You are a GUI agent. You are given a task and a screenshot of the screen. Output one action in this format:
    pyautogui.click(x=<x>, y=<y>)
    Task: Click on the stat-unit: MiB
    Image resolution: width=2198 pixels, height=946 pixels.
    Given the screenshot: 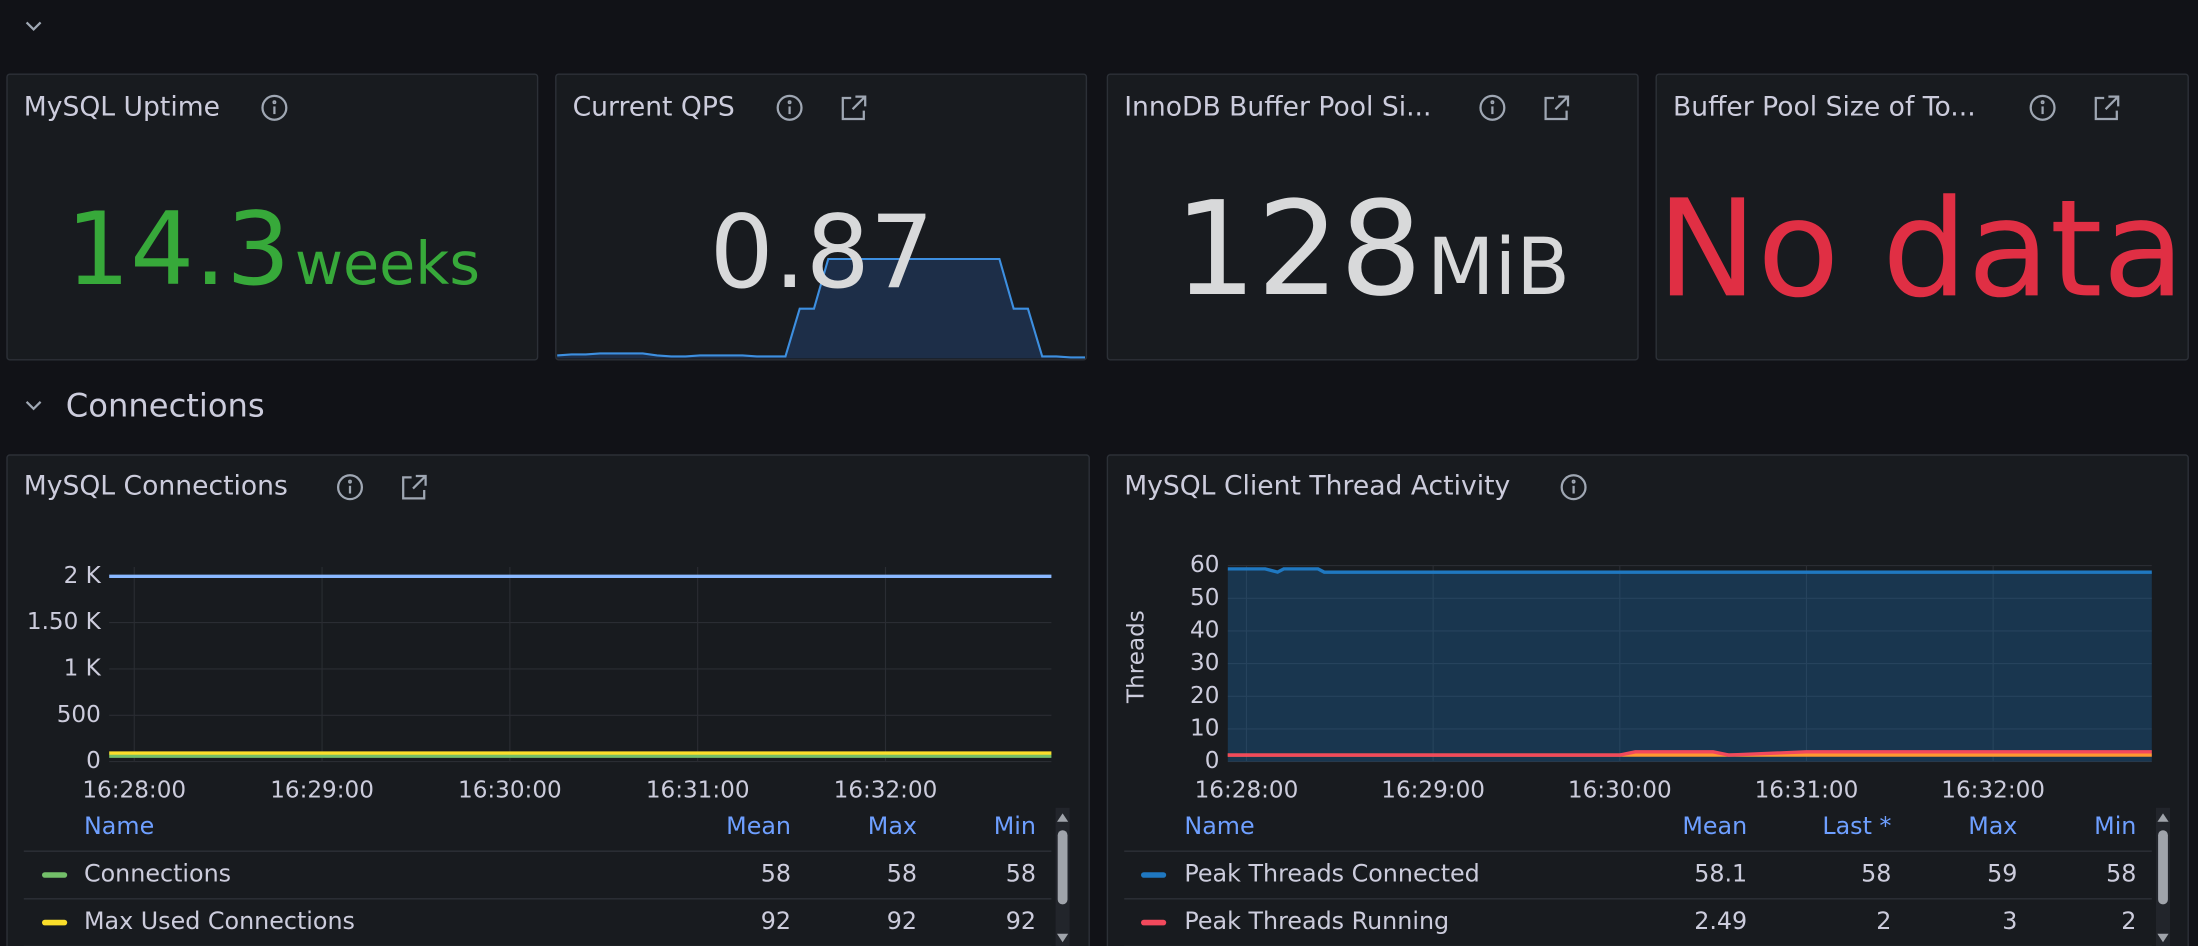 What is the action you would take?
    pyautogui.click(x=1498, y=267)
    